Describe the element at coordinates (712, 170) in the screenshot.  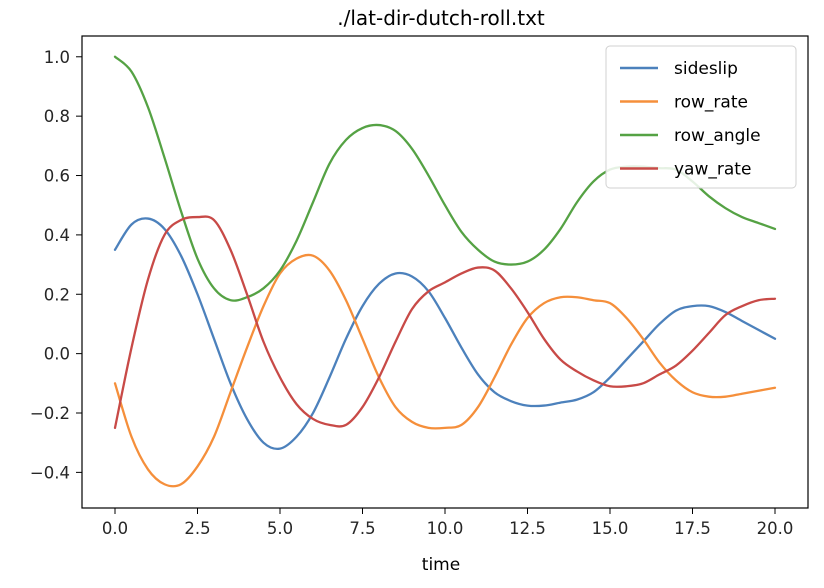
I see `legend-label-yaw-rate: yaw_rate` at that location.